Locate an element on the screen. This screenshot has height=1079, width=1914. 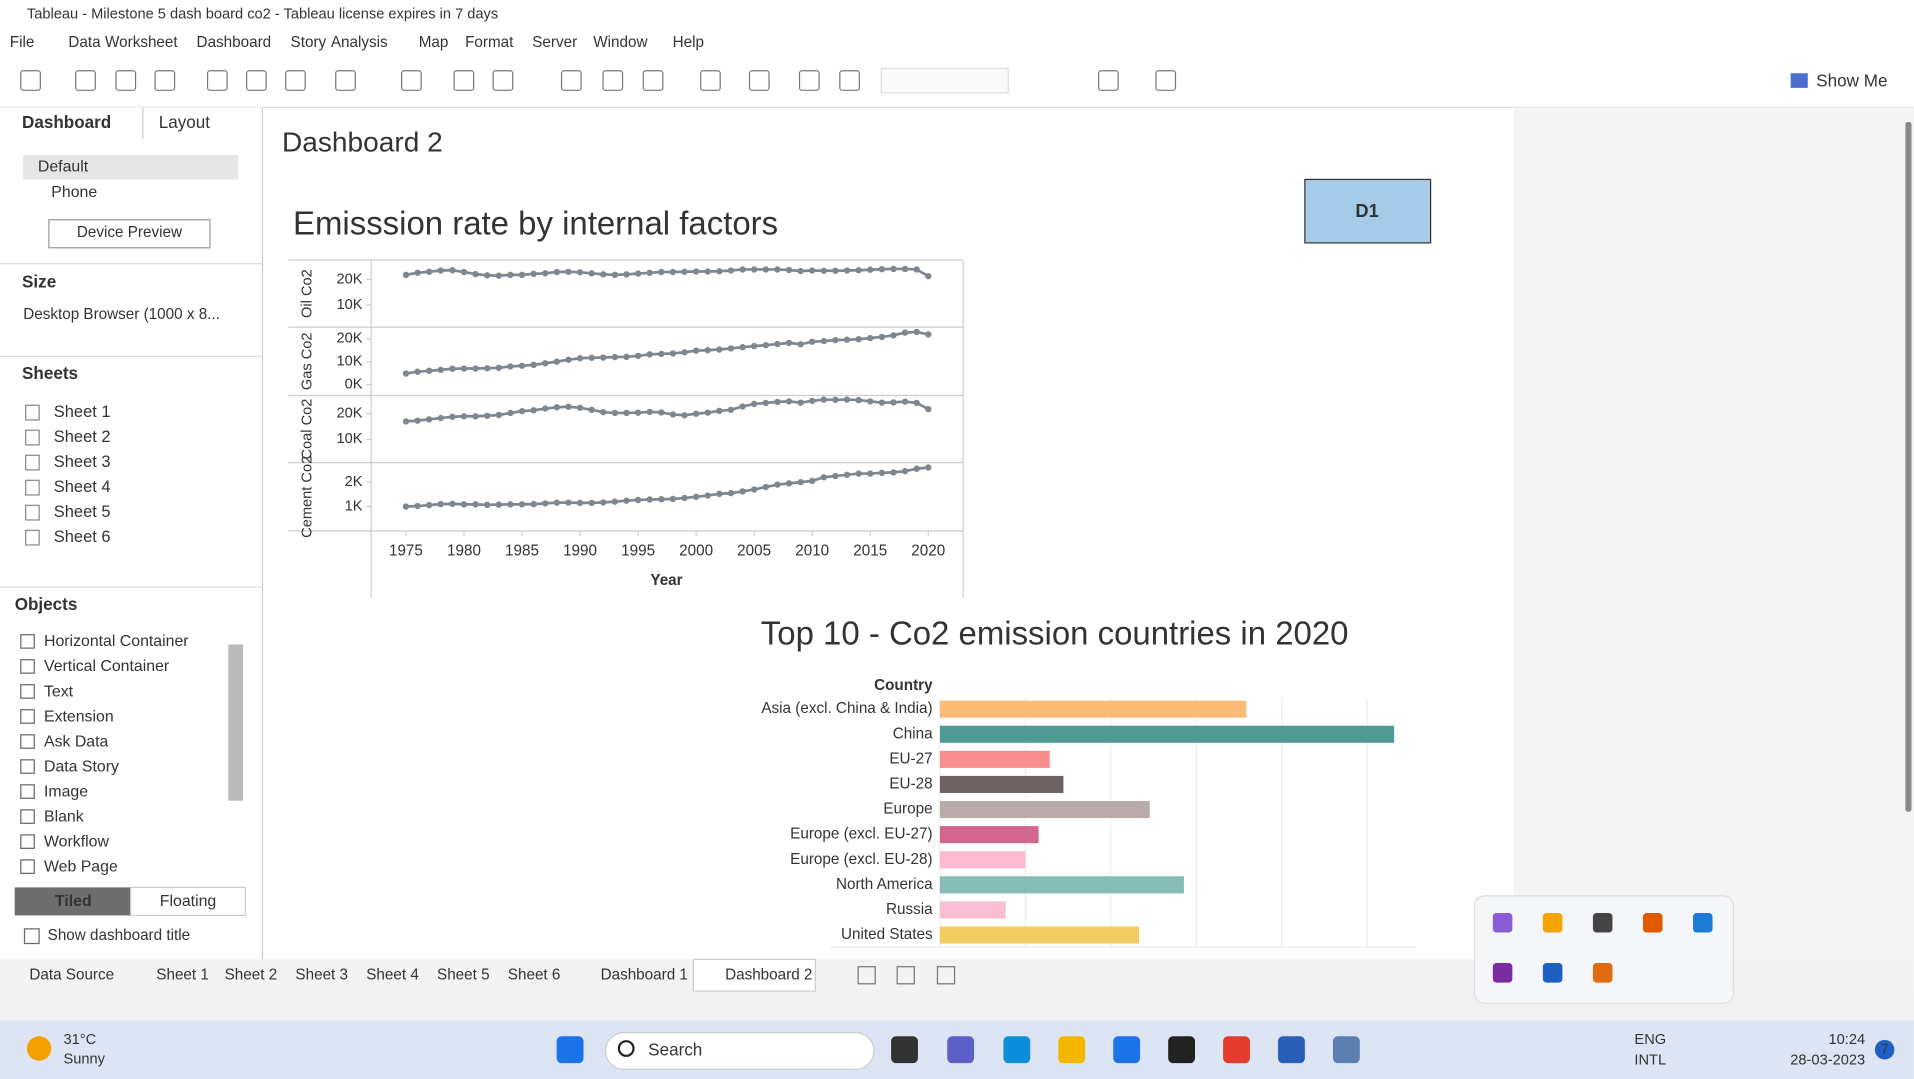
device: Default is located at coordinates (63, 166).